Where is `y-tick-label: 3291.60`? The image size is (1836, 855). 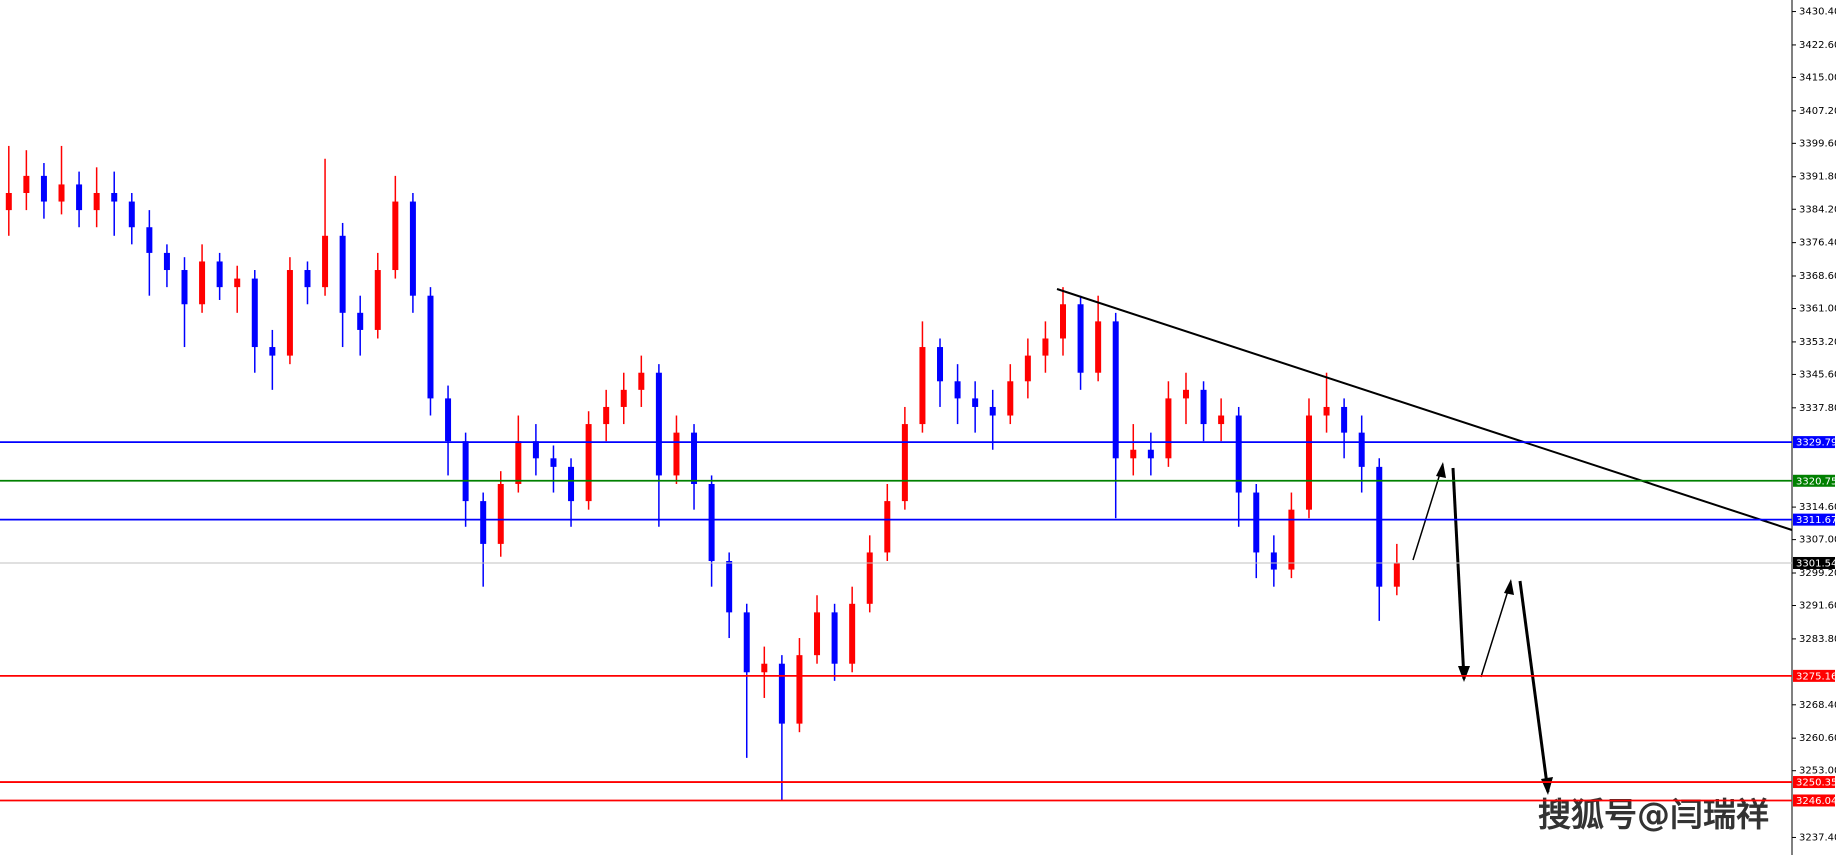 y-tick-label: 3291.60 is located at coordinates (1817, 606).